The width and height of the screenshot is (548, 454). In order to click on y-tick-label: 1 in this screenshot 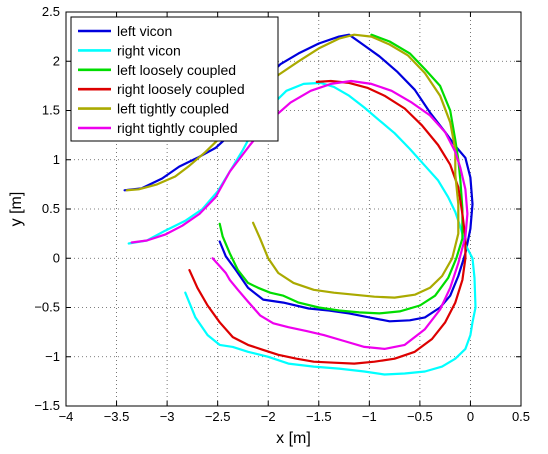, I will do `click(56, 159)`.